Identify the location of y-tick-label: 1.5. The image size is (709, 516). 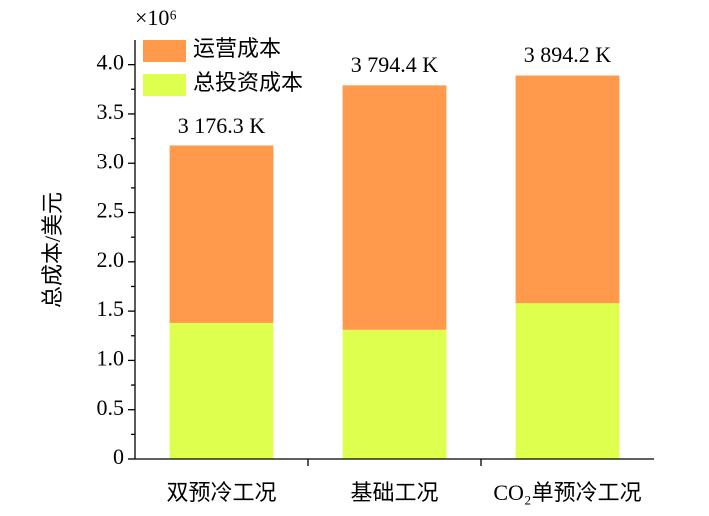
(111, 308).